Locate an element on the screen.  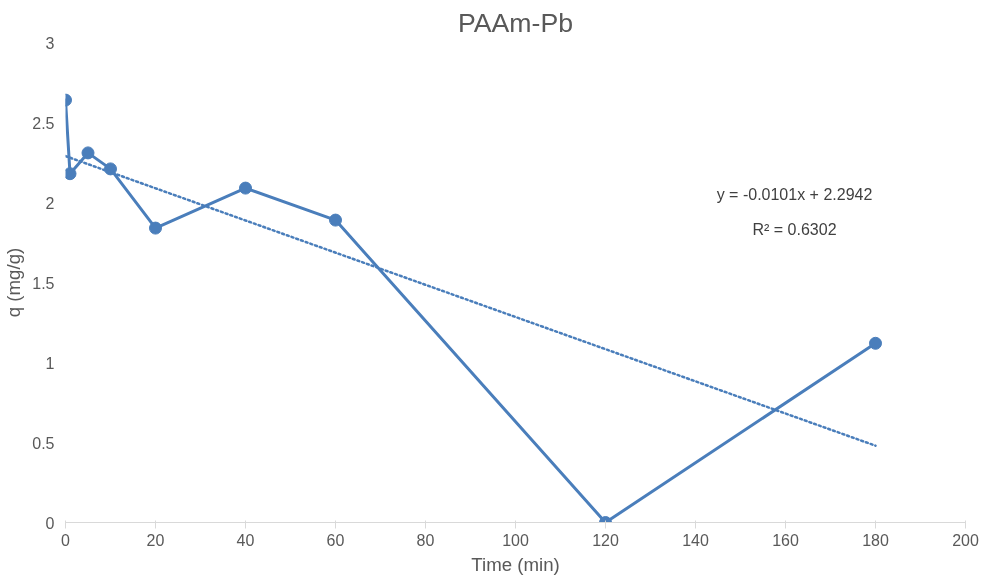
y-tick-label: 2.5 is located at coordinates (43, 123).